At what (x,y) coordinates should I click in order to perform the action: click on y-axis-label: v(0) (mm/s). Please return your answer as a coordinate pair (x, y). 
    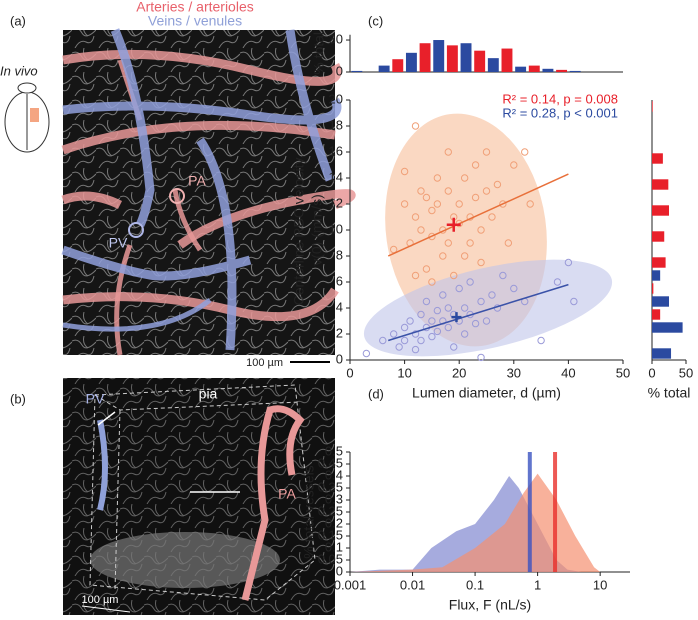
    Looking at the image, I should click on (317, 230).